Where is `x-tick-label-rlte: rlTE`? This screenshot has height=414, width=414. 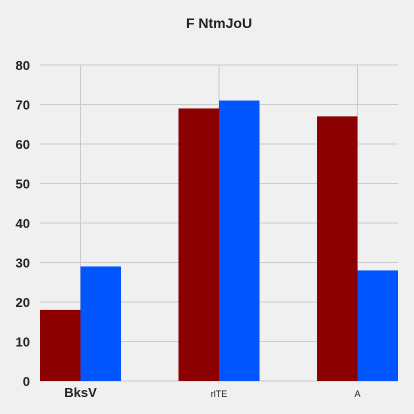
x-tick-label-rlte: rlTE is located at coordinates (219, 394).